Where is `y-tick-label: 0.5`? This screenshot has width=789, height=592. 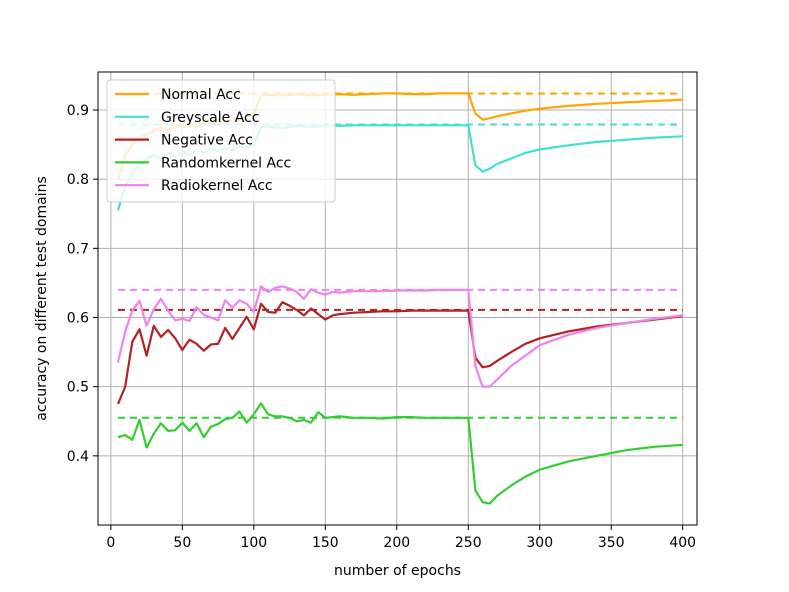
y-tick-label: 0.5 is located at coordinates (78, 388).